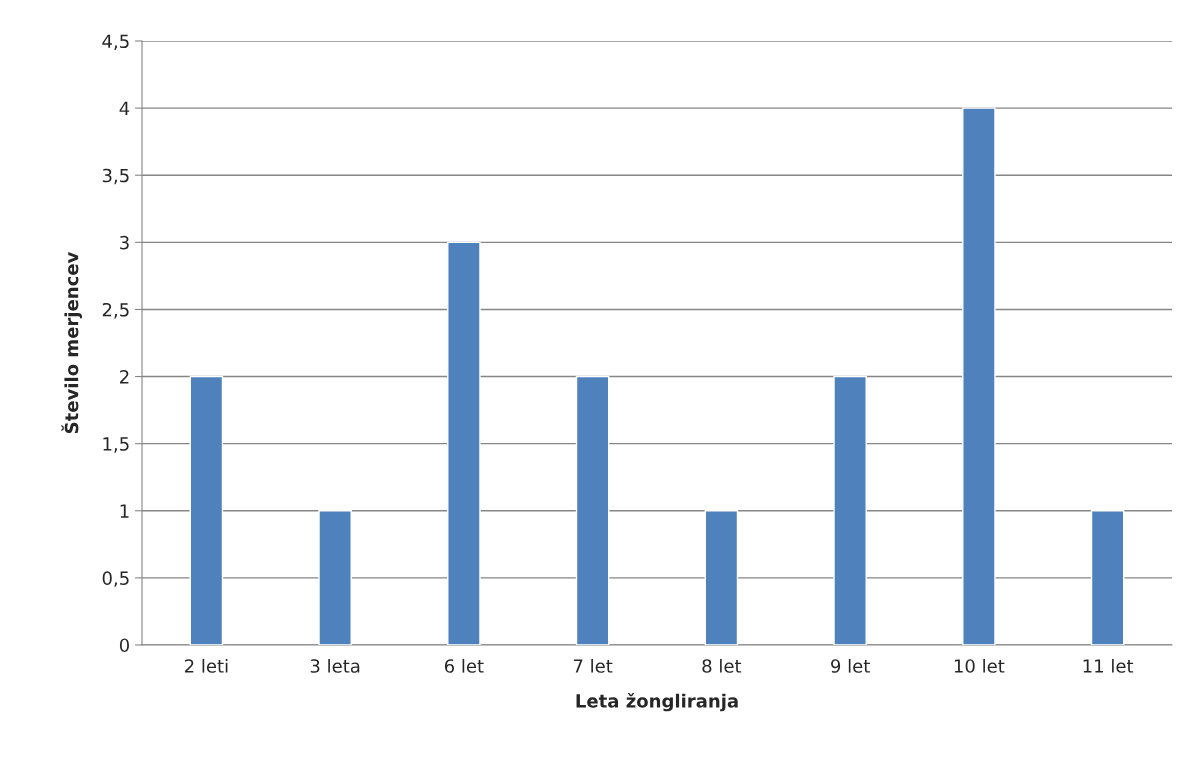 The image size is (1189, 762). What do you see at coordinates (657, 702) in the screenshot?
I see `x-axis-title: Leta žongliranja` at bounding box center [657, 702].